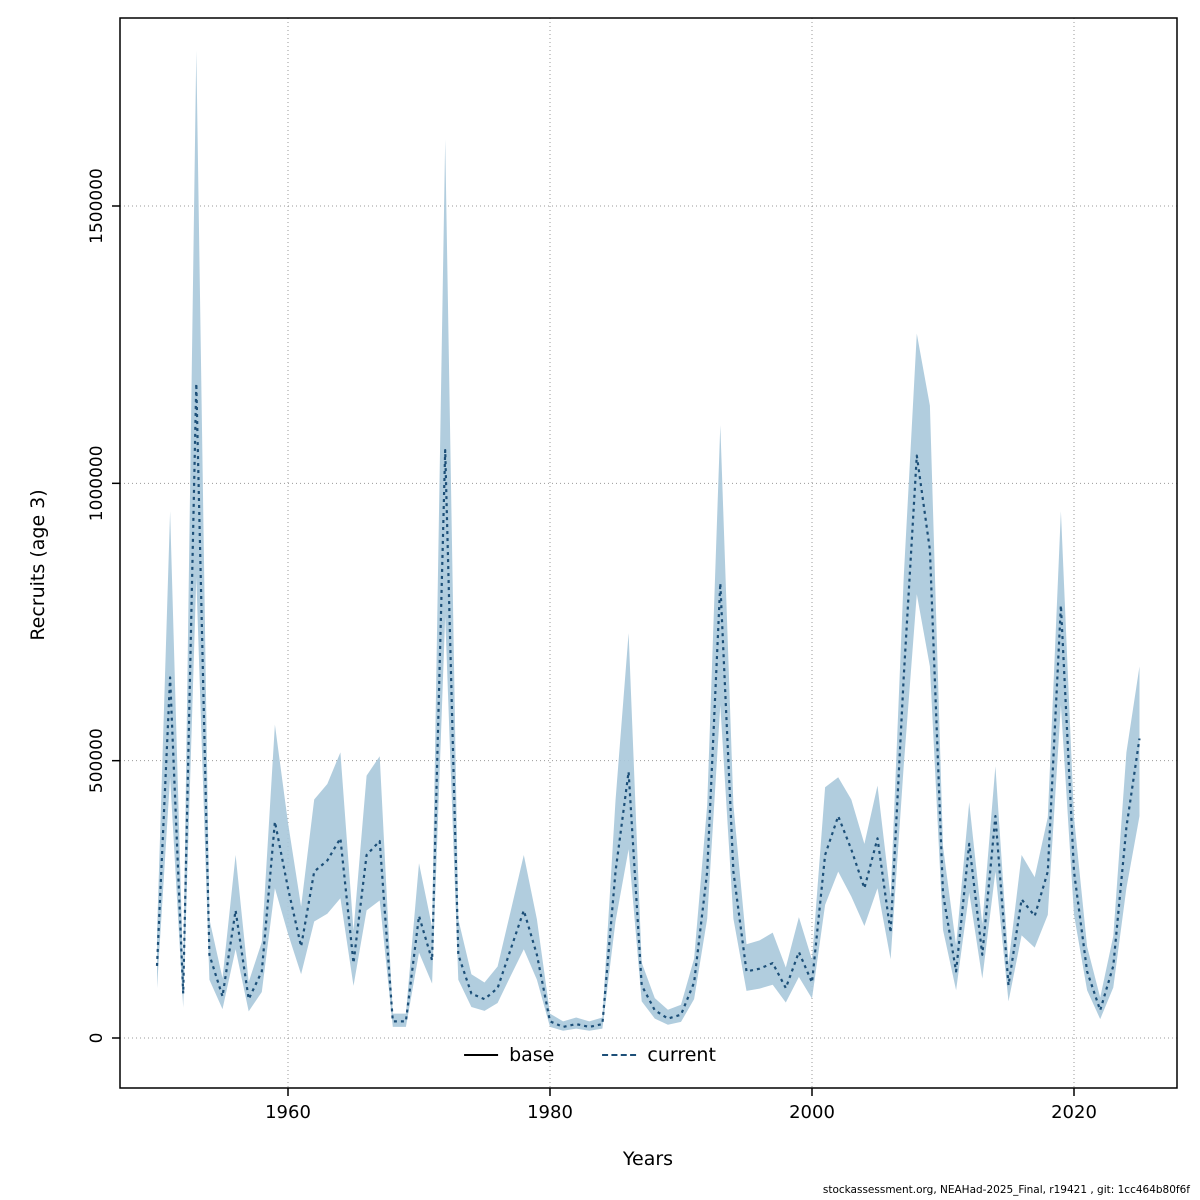 This screenshot has width=1200, height=1200. I want to click on x-tick-label: 1980, so click(550, 1112).